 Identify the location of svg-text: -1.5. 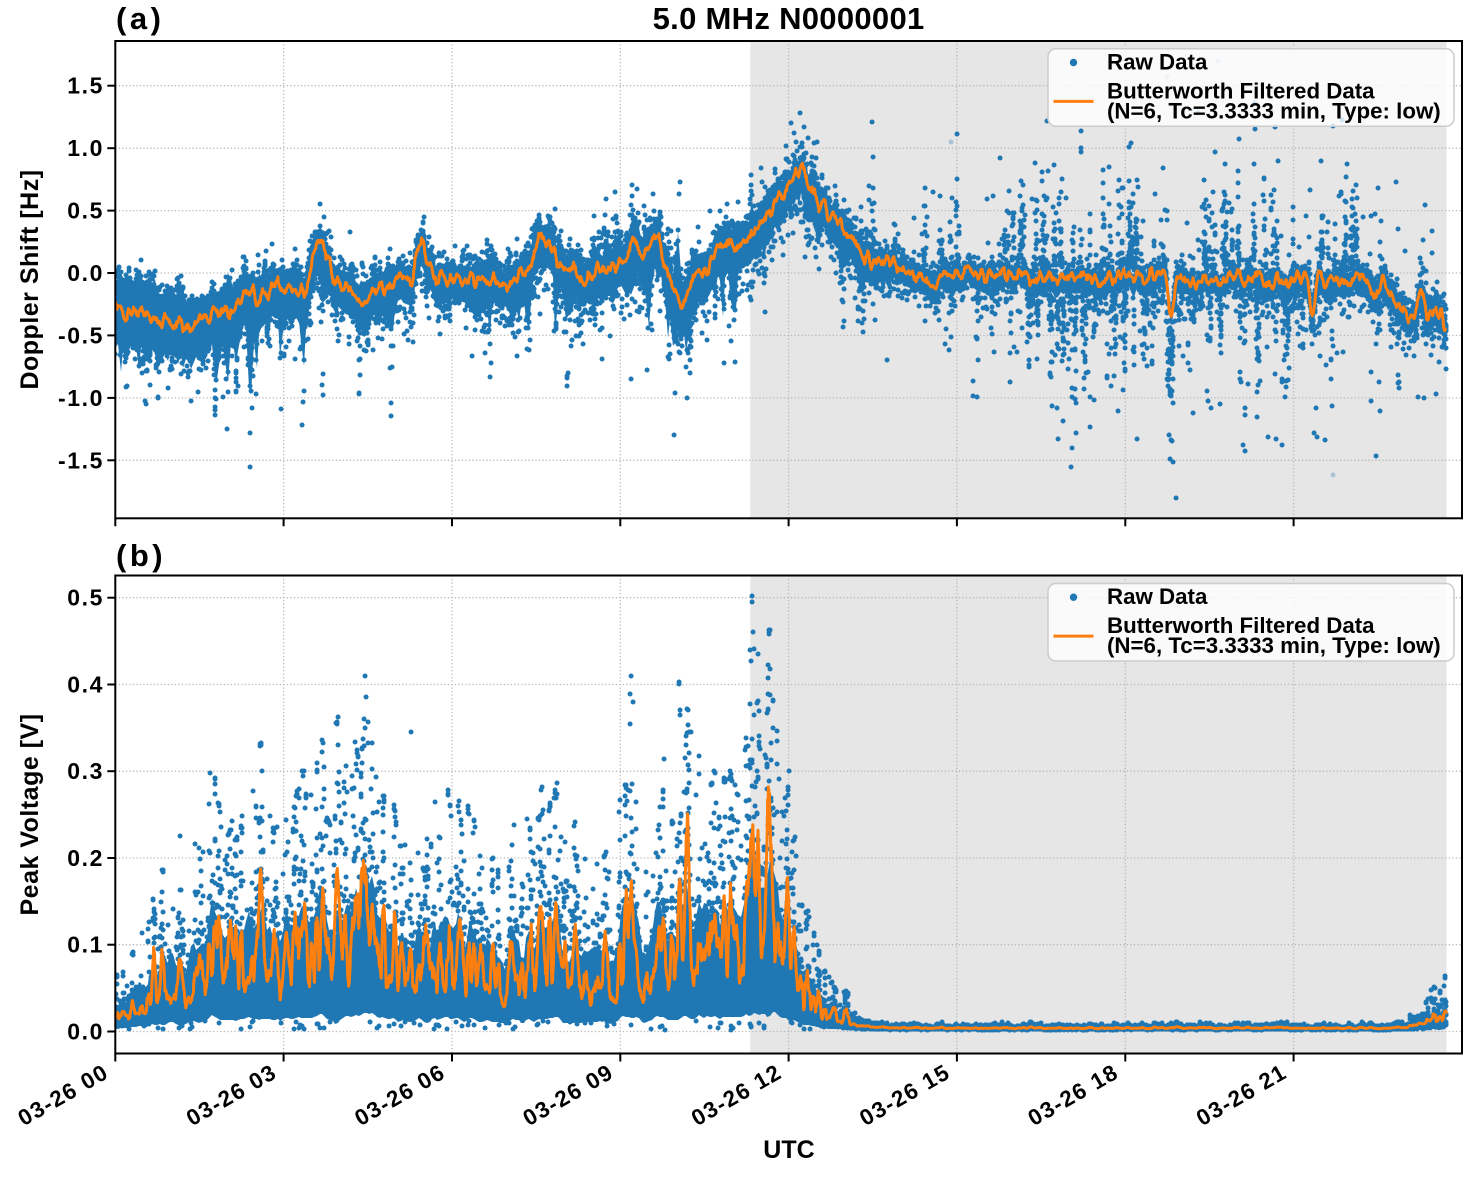
(81, 460).